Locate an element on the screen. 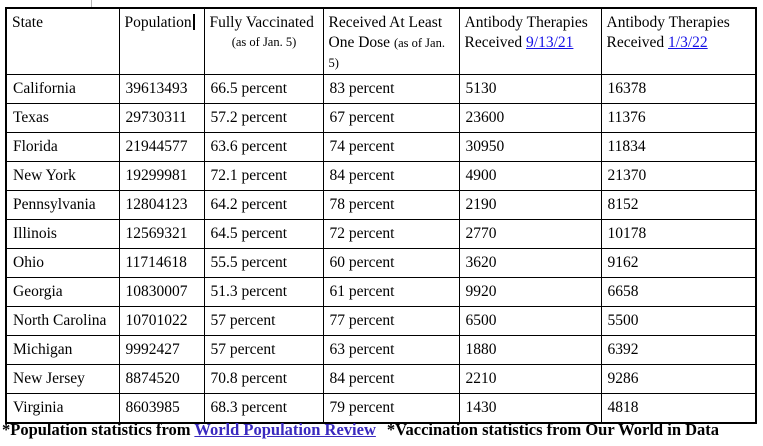 This screenshot has height=446, width=763. cell-fully-vaccinated: 64.2 percent is located at coordinates (263, 205).